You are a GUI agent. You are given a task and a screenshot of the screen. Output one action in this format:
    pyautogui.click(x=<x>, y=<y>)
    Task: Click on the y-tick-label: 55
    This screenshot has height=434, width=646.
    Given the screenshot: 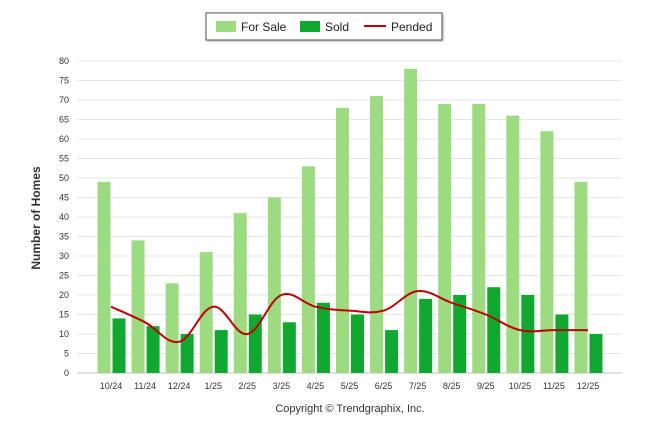 What is the action you would take?
    pyautogui.click(x=64, y=159)
    